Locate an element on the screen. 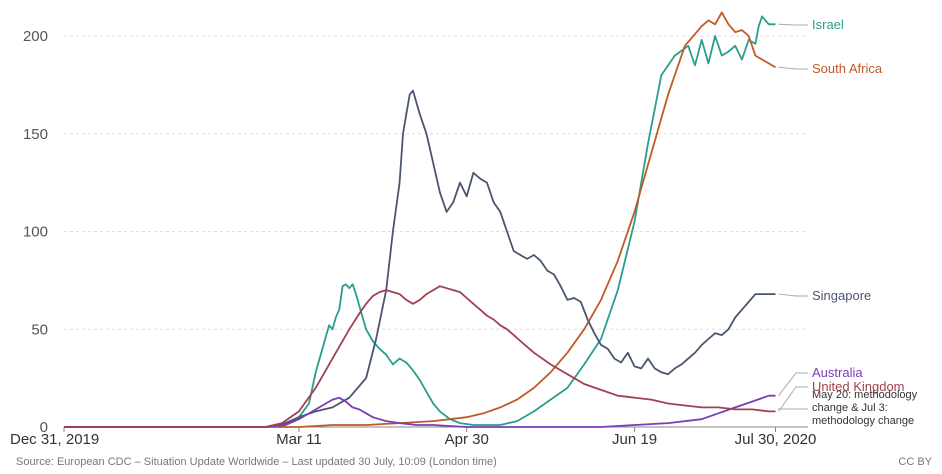  y-axis: 0 50 100 150 200 is located at coordinates (35, 232).